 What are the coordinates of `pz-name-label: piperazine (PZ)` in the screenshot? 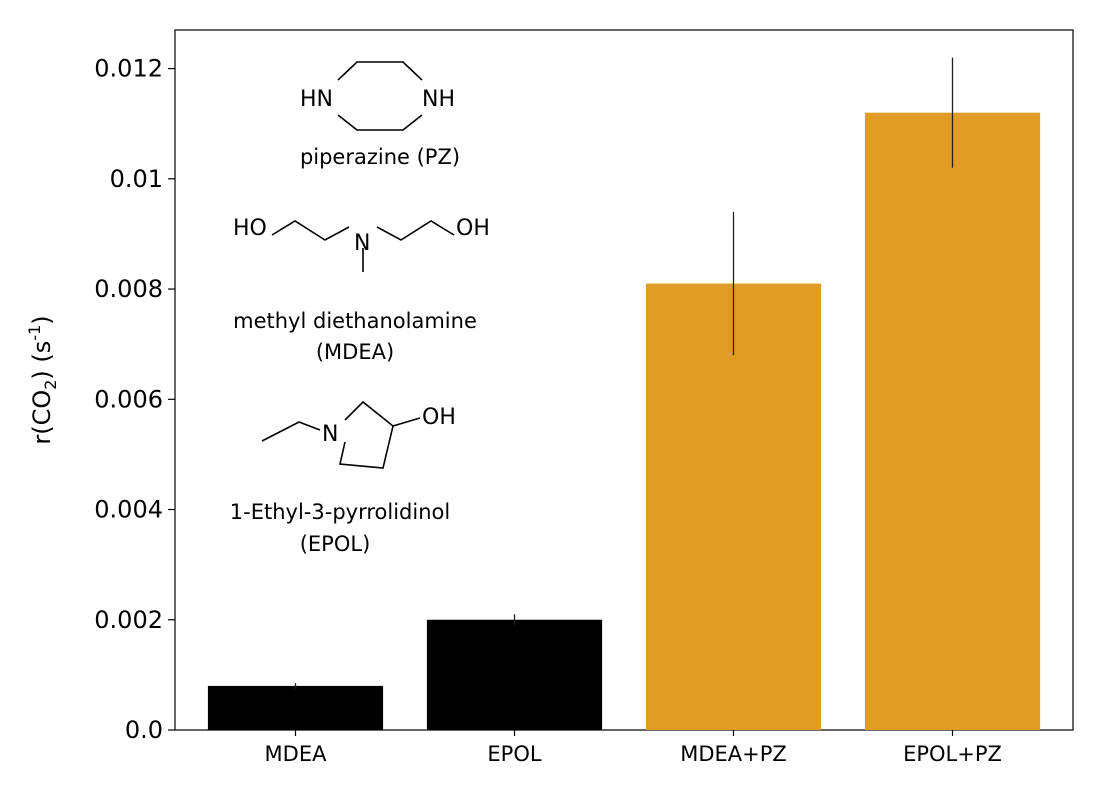 It's located at (380, 157).